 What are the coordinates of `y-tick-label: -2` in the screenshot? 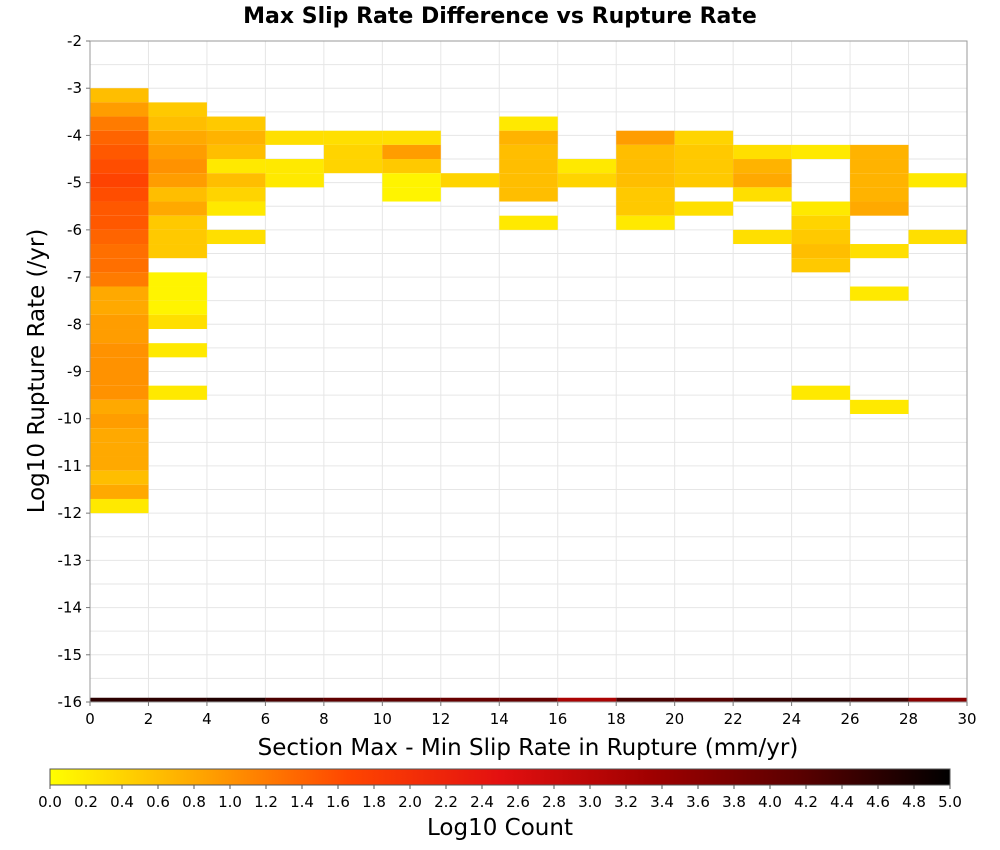 It's located at (74, 41).